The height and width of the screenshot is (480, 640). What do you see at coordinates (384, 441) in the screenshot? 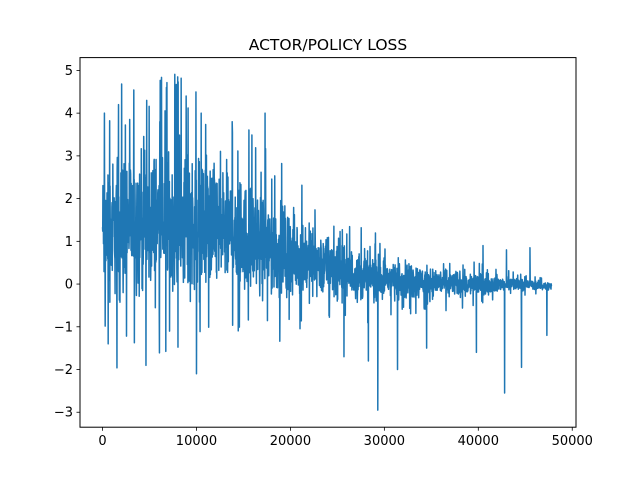
I see `x-tick-label: 30000` at bounding box center [384, 441].